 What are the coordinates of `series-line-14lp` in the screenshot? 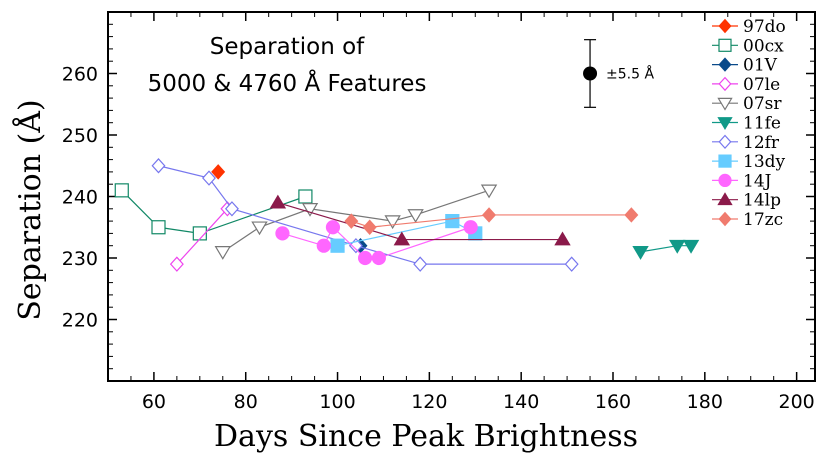 It's located at (420, 221).